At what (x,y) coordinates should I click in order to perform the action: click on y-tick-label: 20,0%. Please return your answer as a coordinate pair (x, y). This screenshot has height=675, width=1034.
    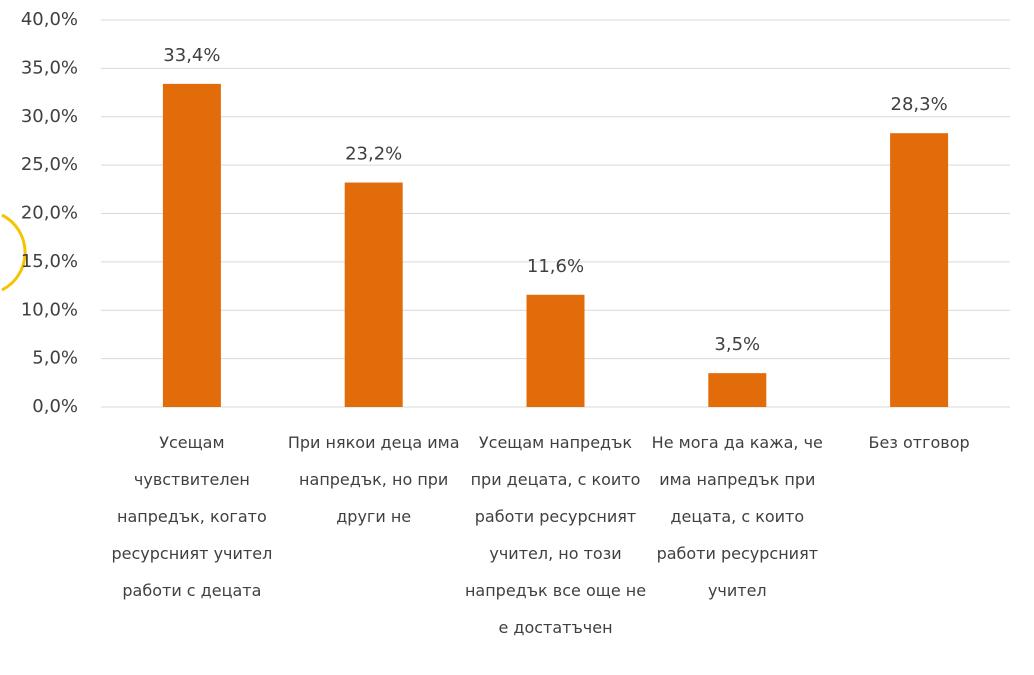
    Looking at the image, I should click on (49, 213).